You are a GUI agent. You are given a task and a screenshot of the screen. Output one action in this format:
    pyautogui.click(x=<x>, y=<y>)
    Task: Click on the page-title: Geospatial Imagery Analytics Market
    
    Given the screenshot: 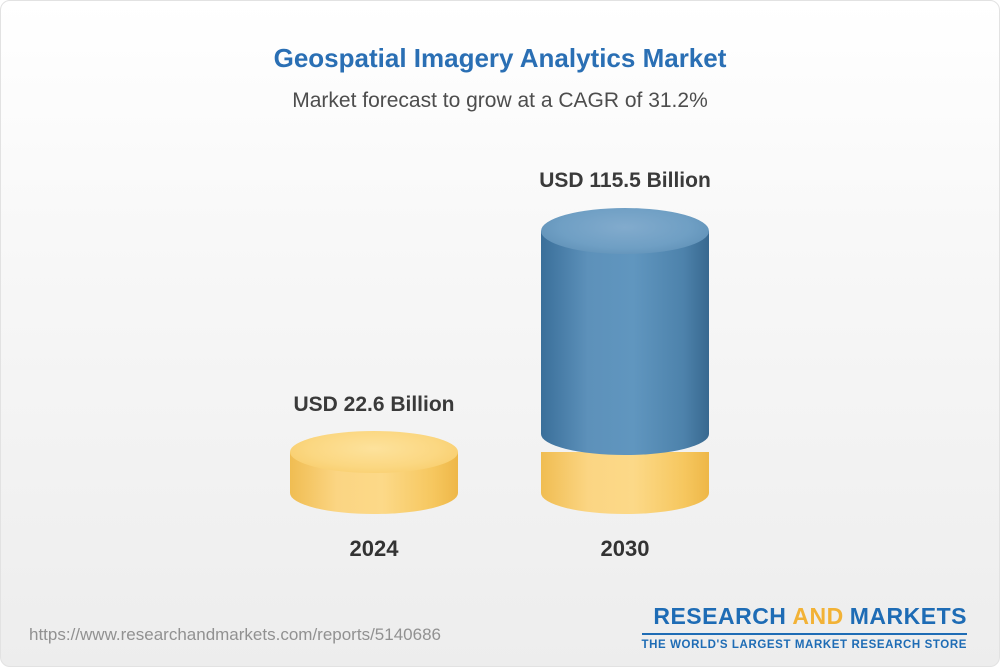 What is the action you would take?
    pyautogui.click(x=500, y=58)
    